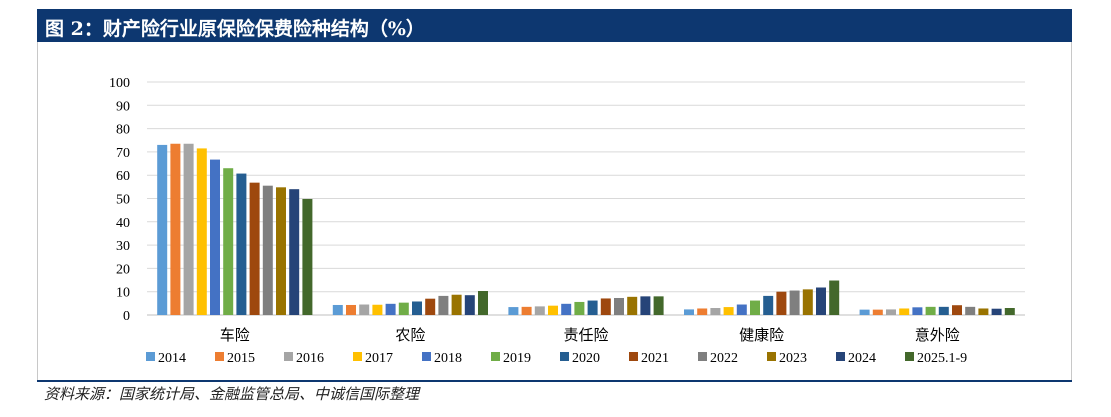 The width and height of the screenshot is (1111, 417). Describe the element at coordinates (655, 358) in the screenshot. I see `legend-label: 2021` at that location.